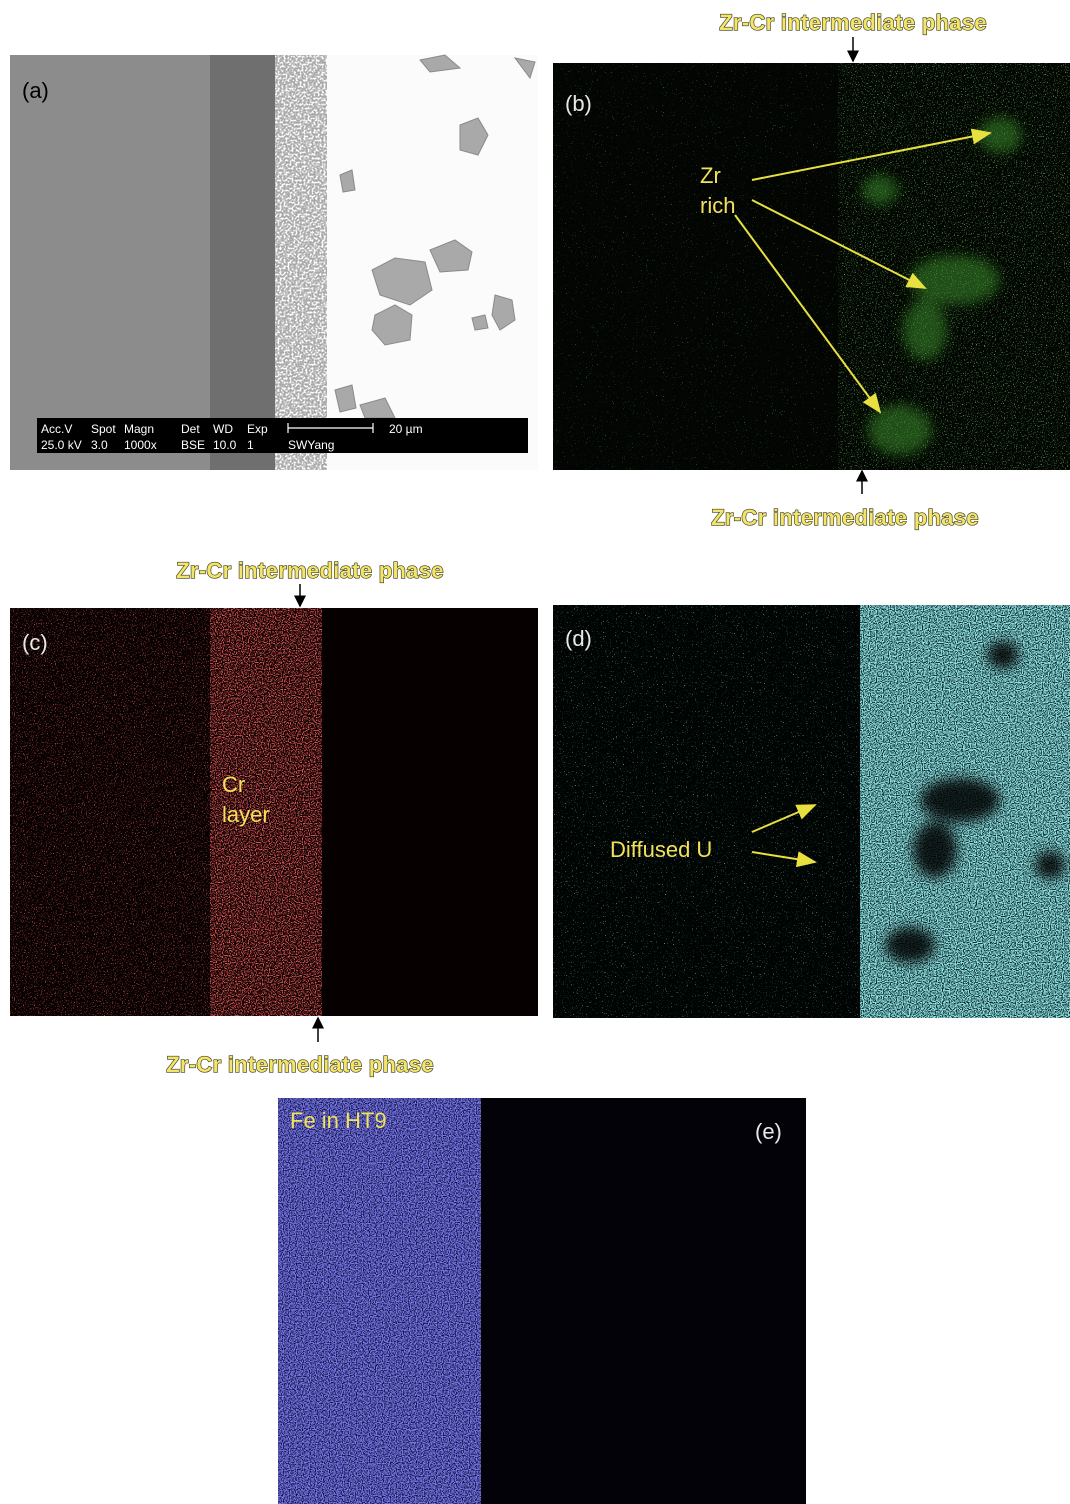  I want to click on info-bar, so click(282, 435).